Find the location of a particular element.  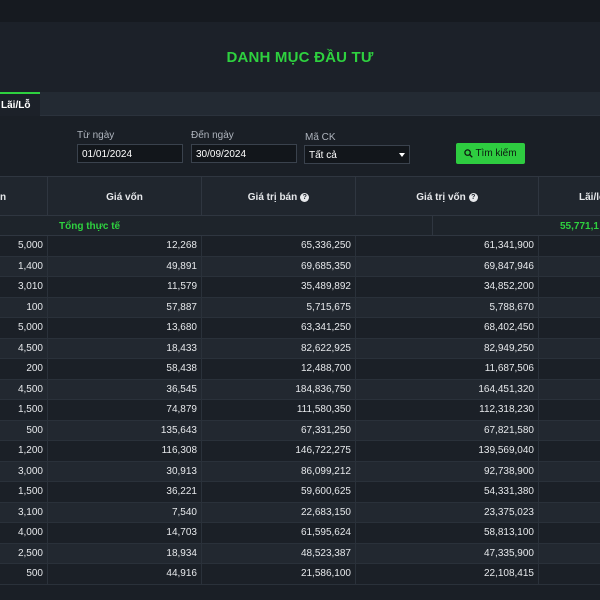

table-row: 200 58,438 12,488,700 11,687,506 is located at coordinates (300, 369).